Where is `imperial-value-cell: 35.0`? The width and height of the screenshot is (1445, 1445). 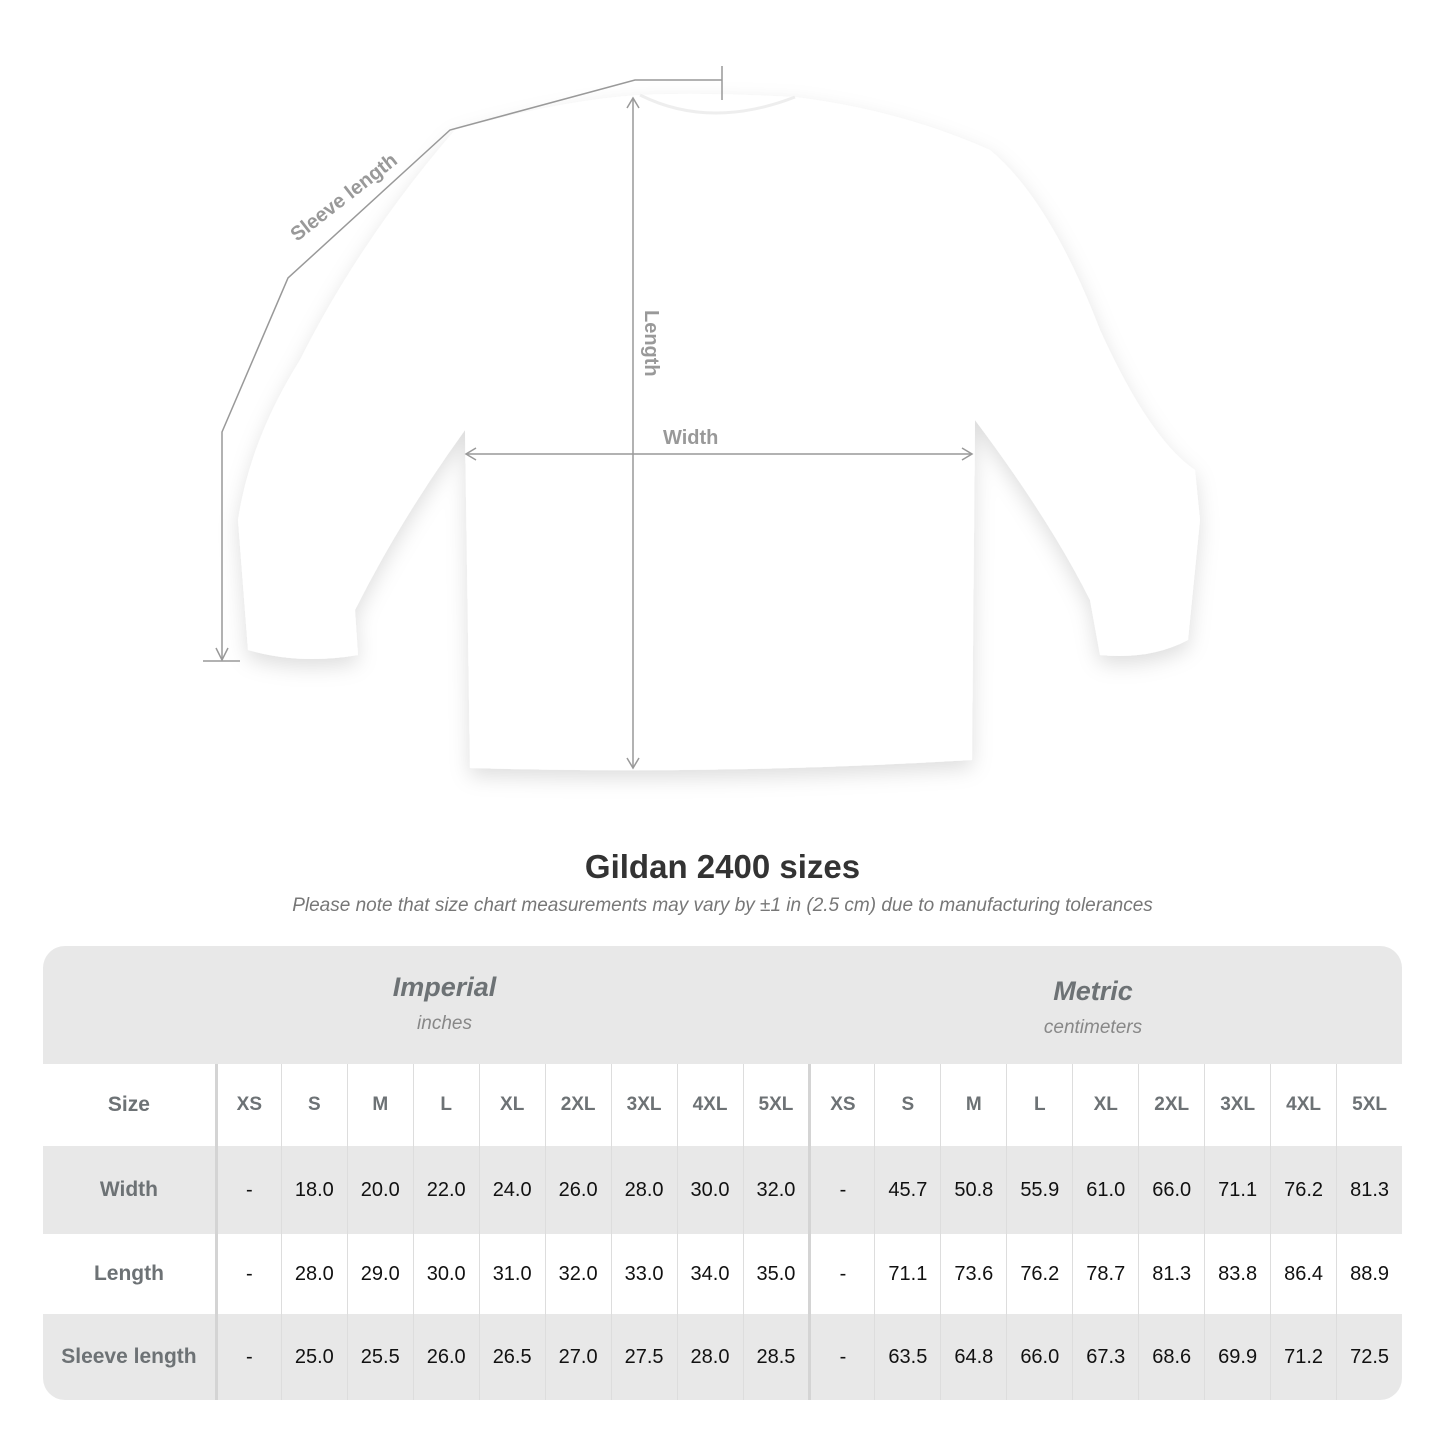
imperial-value-cell: 35.0 is located at coordinates (775, 1274).